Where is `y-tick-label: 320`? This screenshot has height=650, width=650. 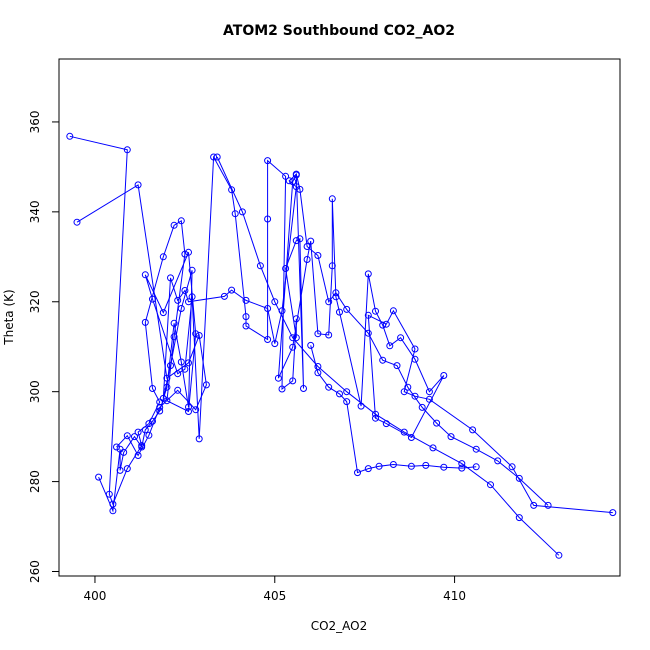
y-tick-label: 320 is located at coordinates (35, 301).